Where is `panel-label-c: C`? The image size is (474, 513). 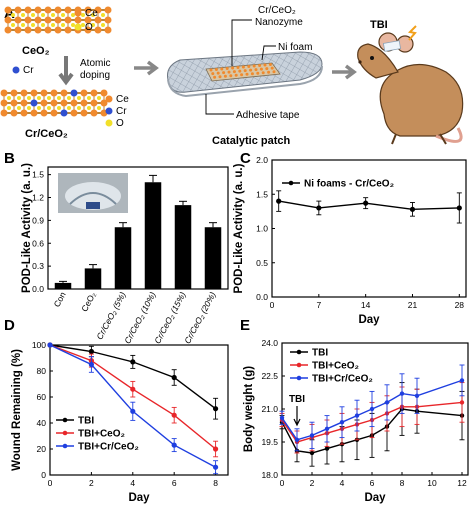
panel-label-c: C is located at coordinates (245, 158).